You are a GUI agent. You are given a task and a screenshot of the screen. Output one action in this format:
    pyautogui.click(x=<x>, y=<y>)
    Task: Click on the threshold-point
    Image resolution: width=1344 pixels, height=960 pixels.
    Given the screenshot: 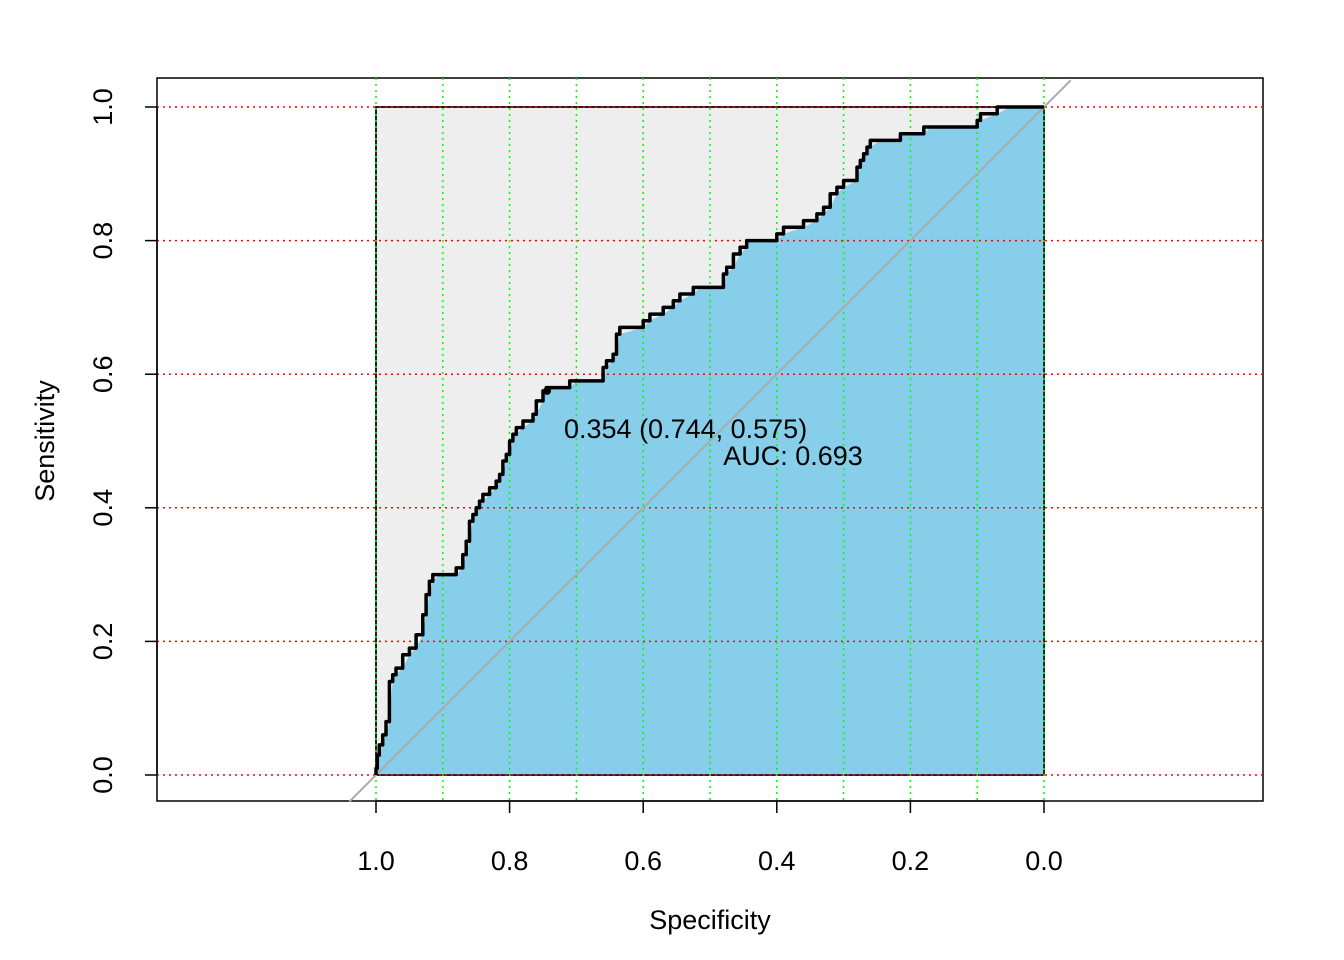 What is the action you would take?
    pyautogui.click(x=547, y=390)
    